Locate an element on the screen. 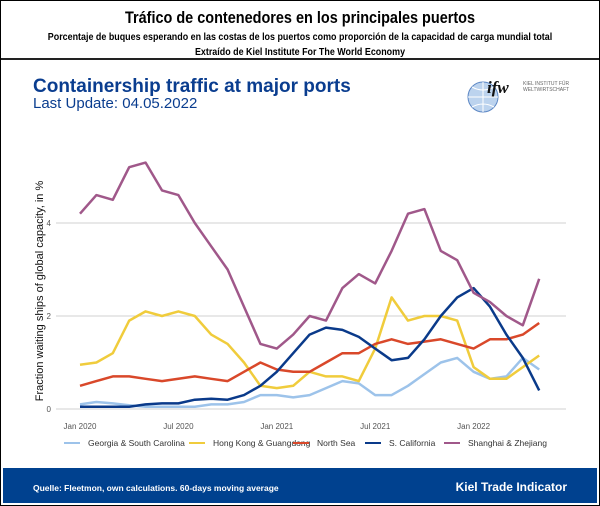  footer-brand: Kiel Trade Indicator is located at coordinates (511, 487).